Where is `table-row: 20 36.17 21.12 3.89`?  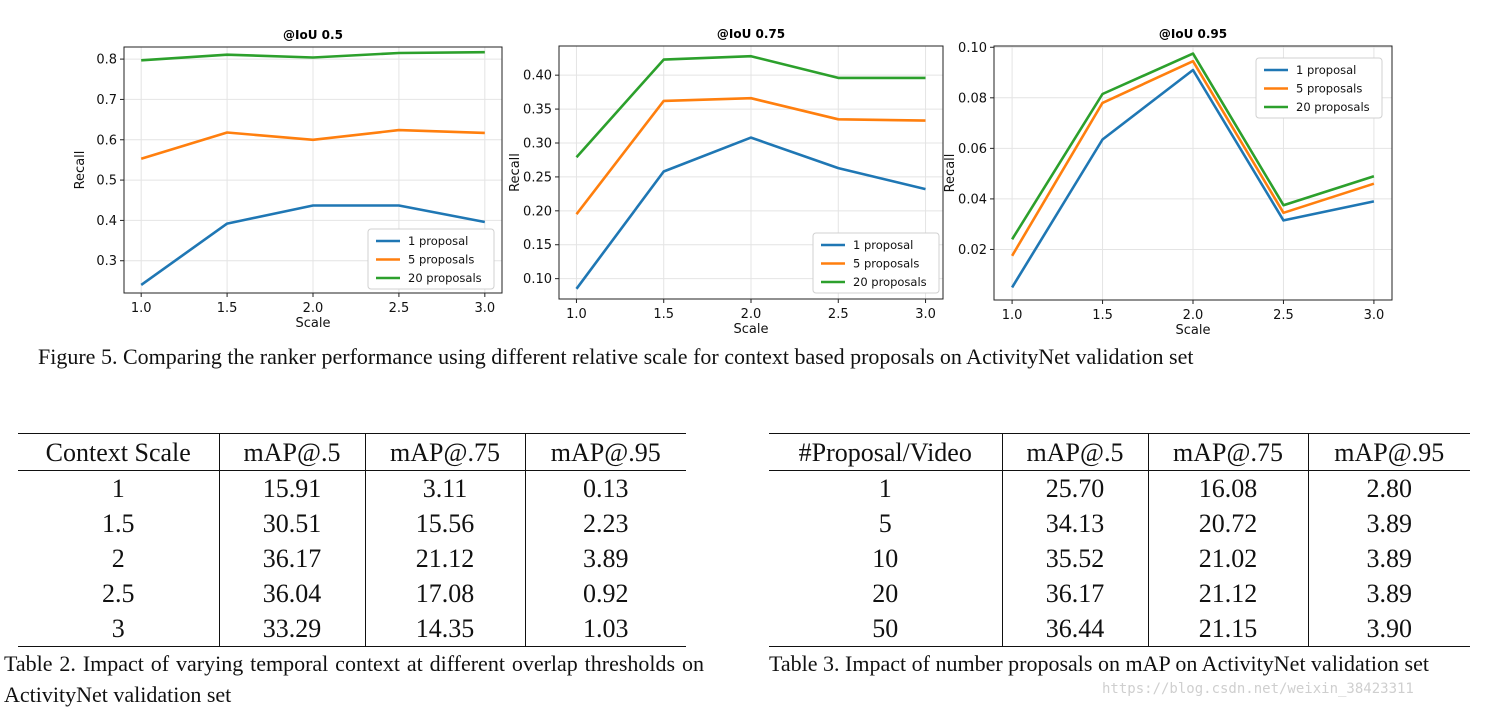
table-row: 20 36.17 21.12 3.89 is located at coordinates (1119, 593).